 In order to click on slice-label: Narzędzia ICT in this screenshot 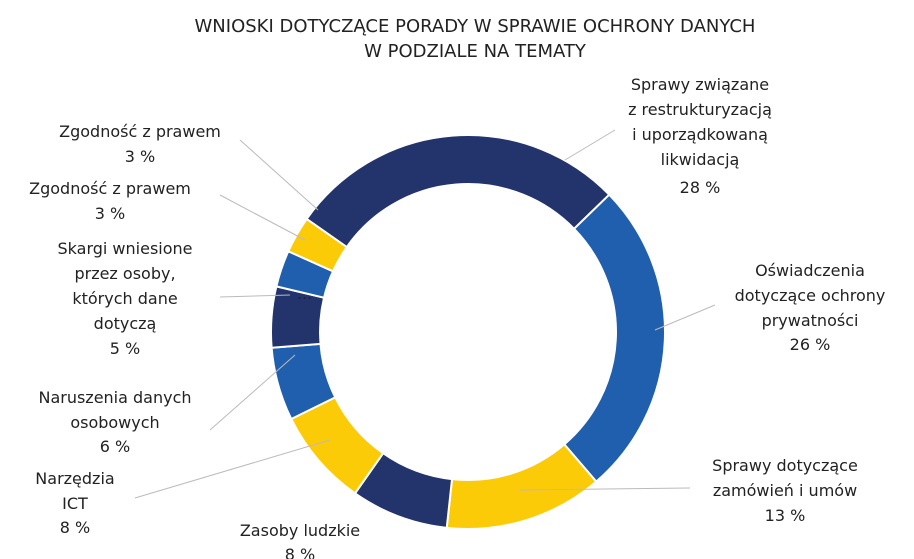, I will do `click(75, 491)`.